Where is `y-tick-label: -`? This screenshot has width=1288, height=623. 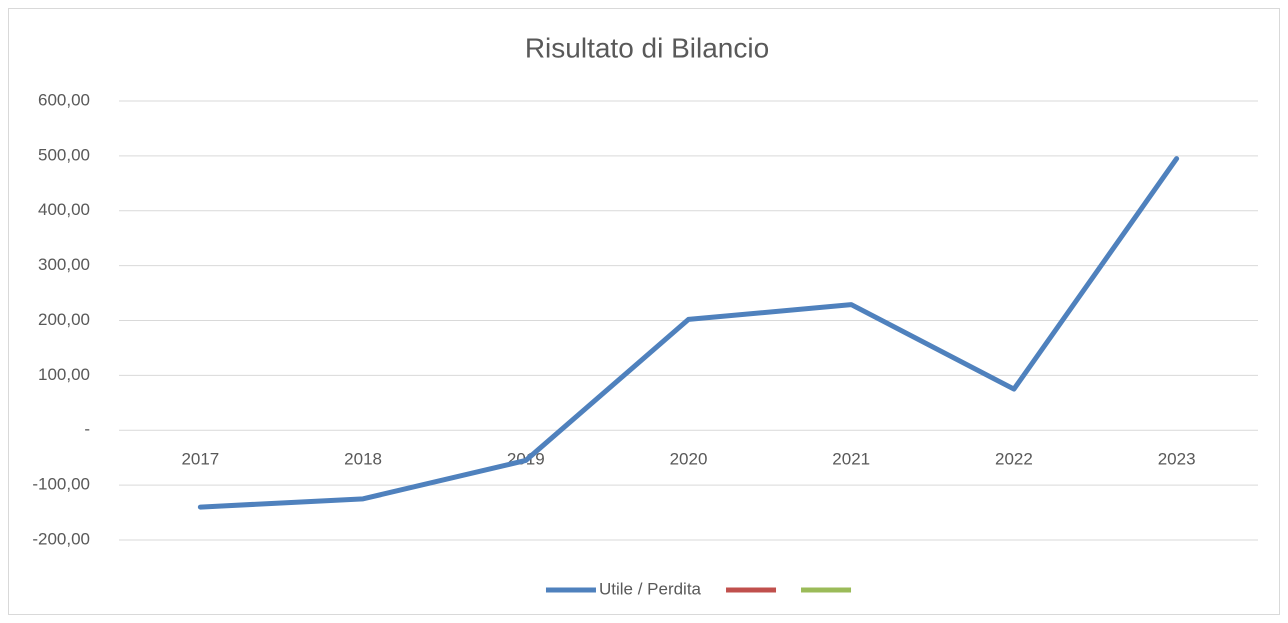
y-tick-label: - is located at coordinates (87, 429).